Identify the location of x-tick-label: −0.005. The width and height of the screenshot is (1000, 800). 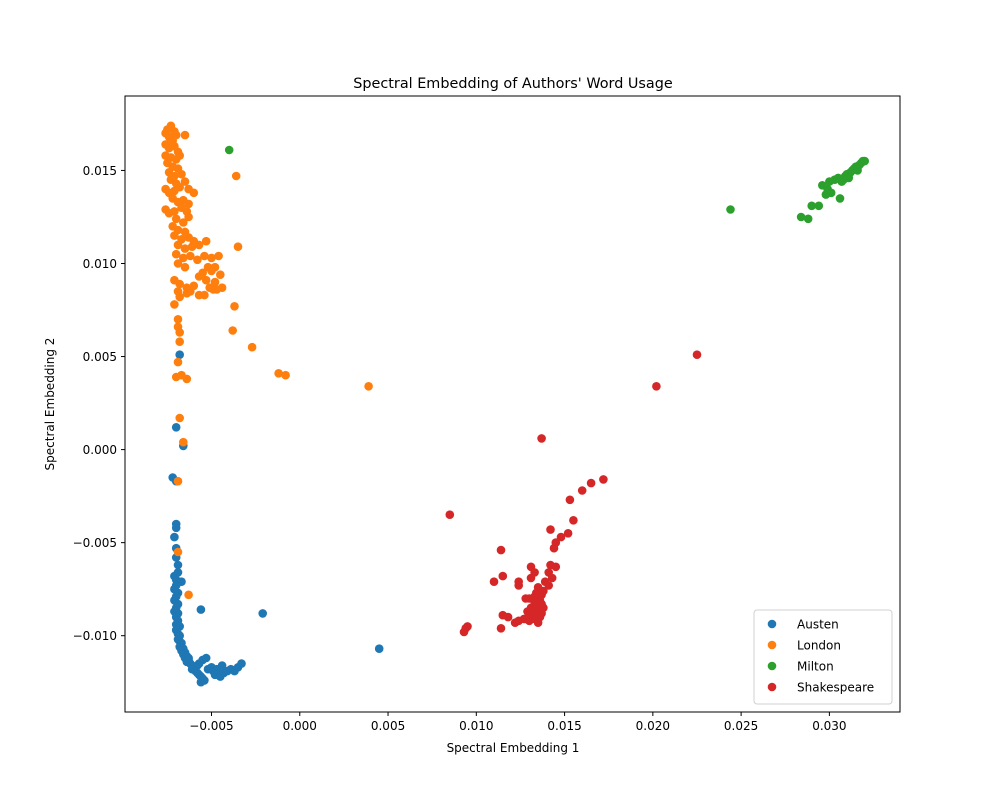
(211, 726).